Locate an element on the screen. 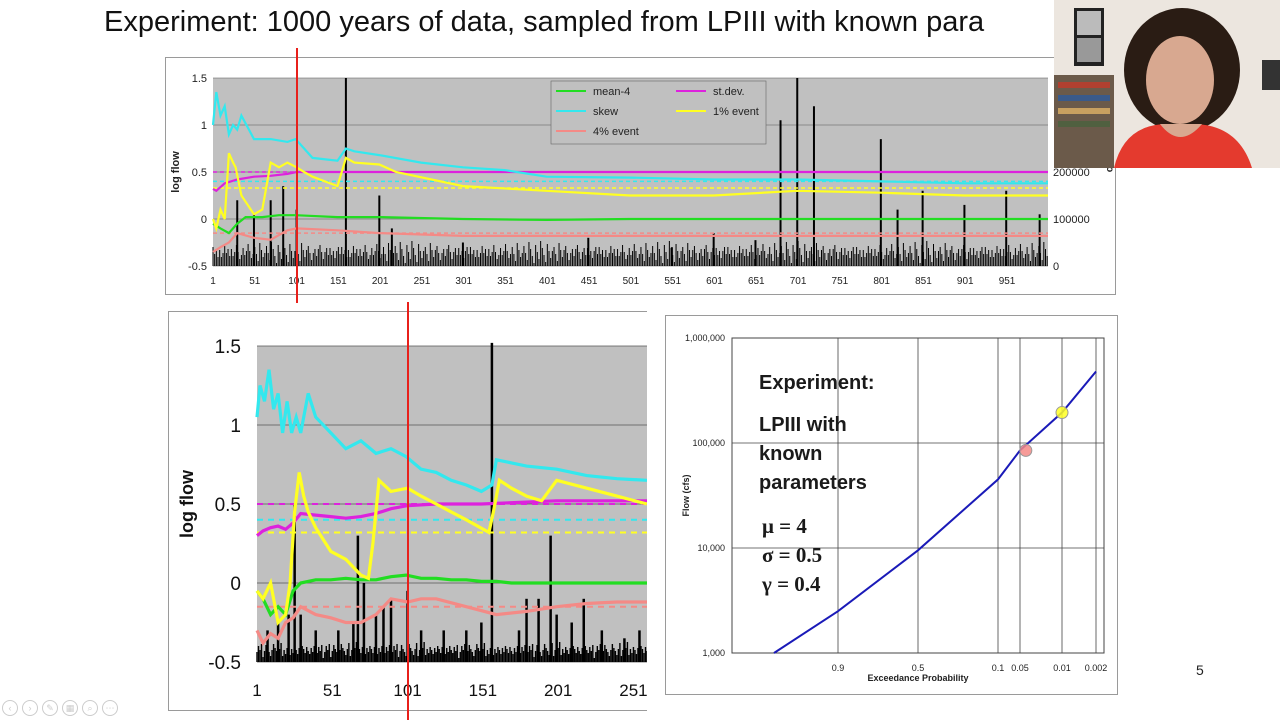 This screenshot has width=1280, height=720. x-tick-label: 451 is located at coordinates (589, 281).